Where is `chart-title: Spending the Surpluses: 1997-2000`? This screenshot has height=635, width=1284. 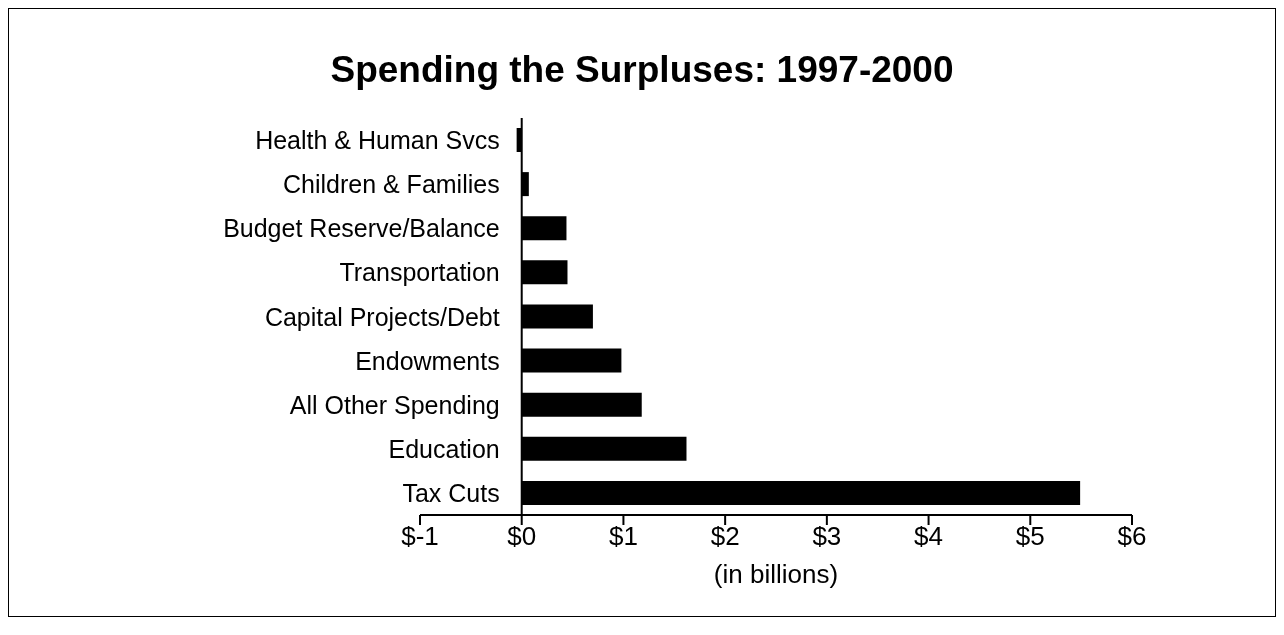
chart-title: Spending the Surpluses: 1997-2000 is located at coordinates (642, 70).